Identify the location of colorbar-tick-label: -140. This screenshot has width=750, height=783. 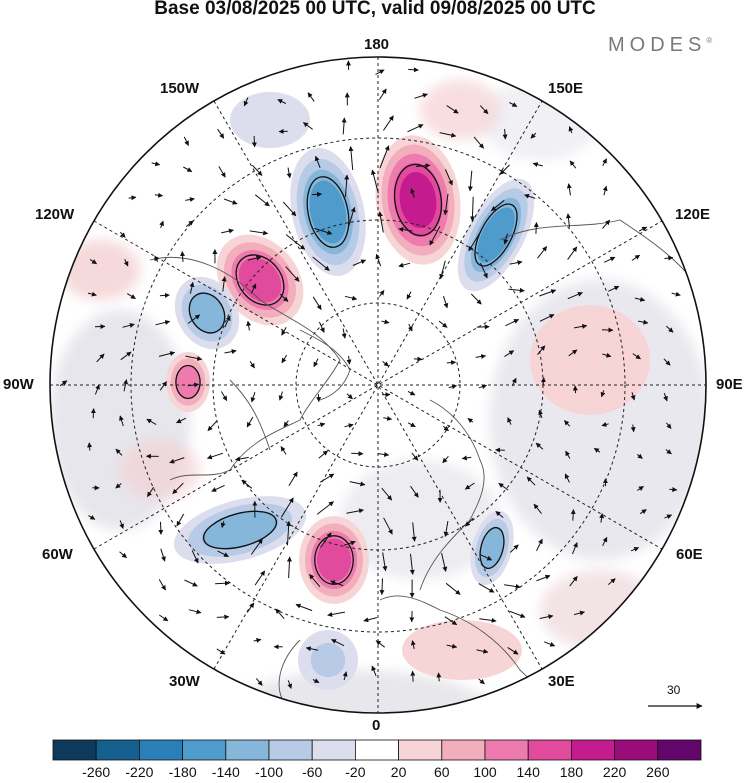
(225, 772).